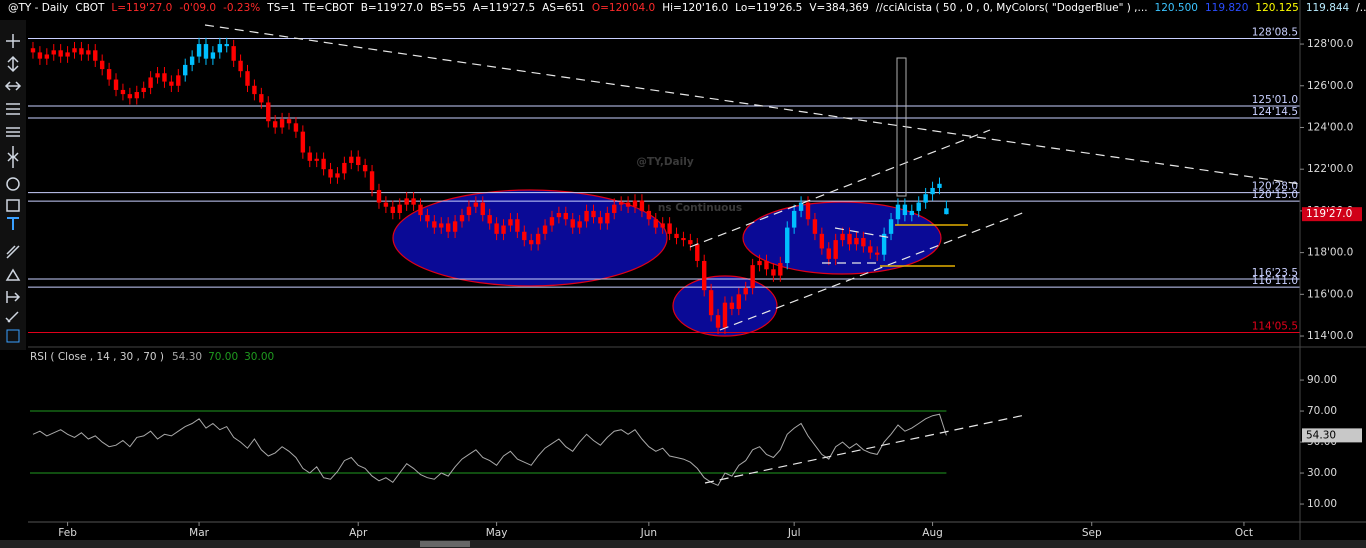  I want to click on tool-horizontal, so click(13, 86).